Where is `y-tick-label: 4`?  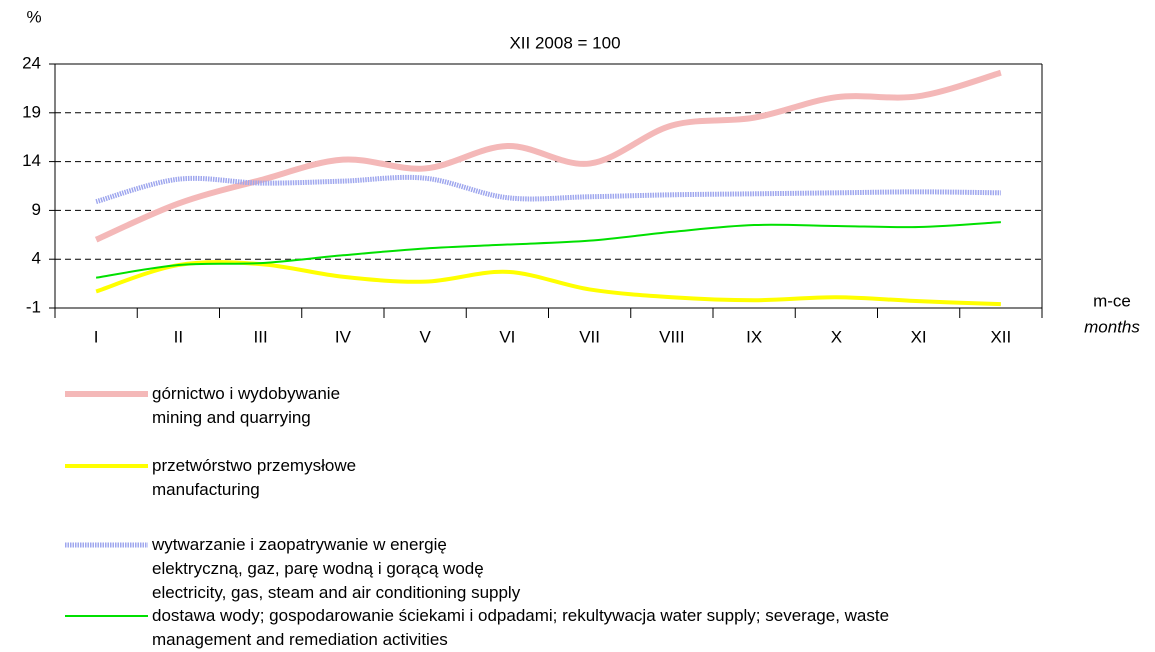 y-tick-label: 4 is located at coordinates (36, 258).